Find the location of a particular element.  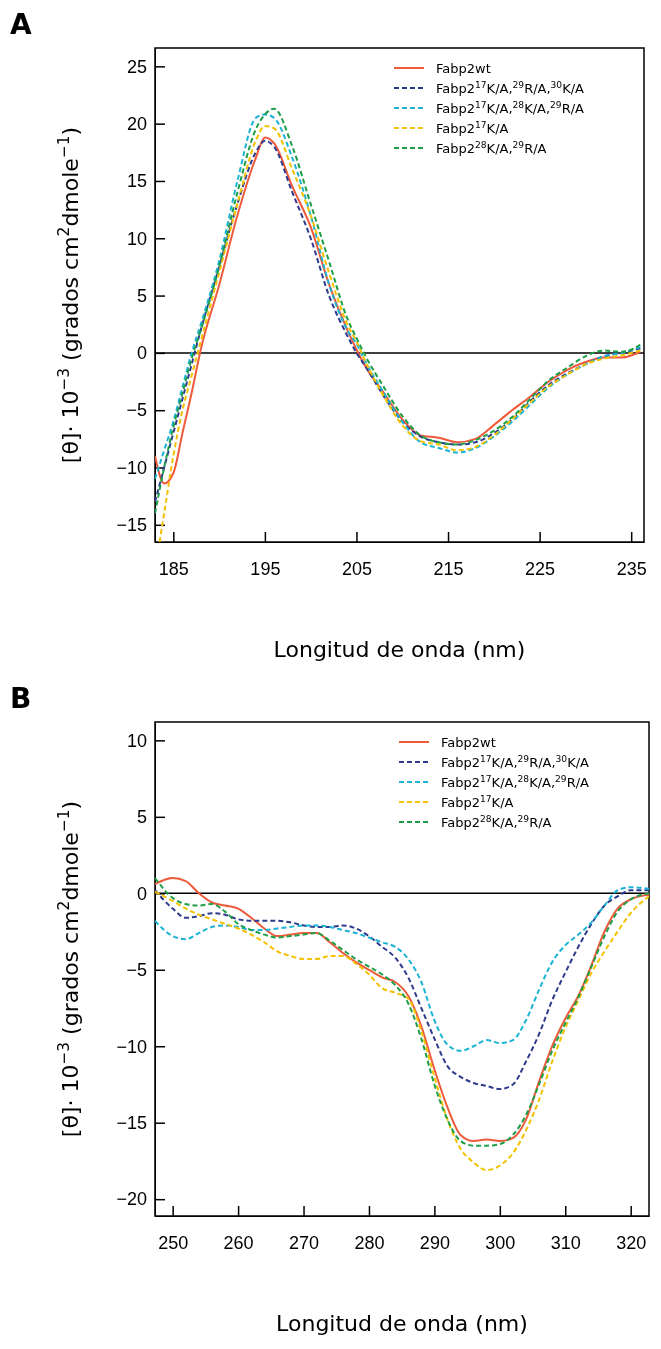

x-tick-label: 195 is located at coordinates (265, 568).